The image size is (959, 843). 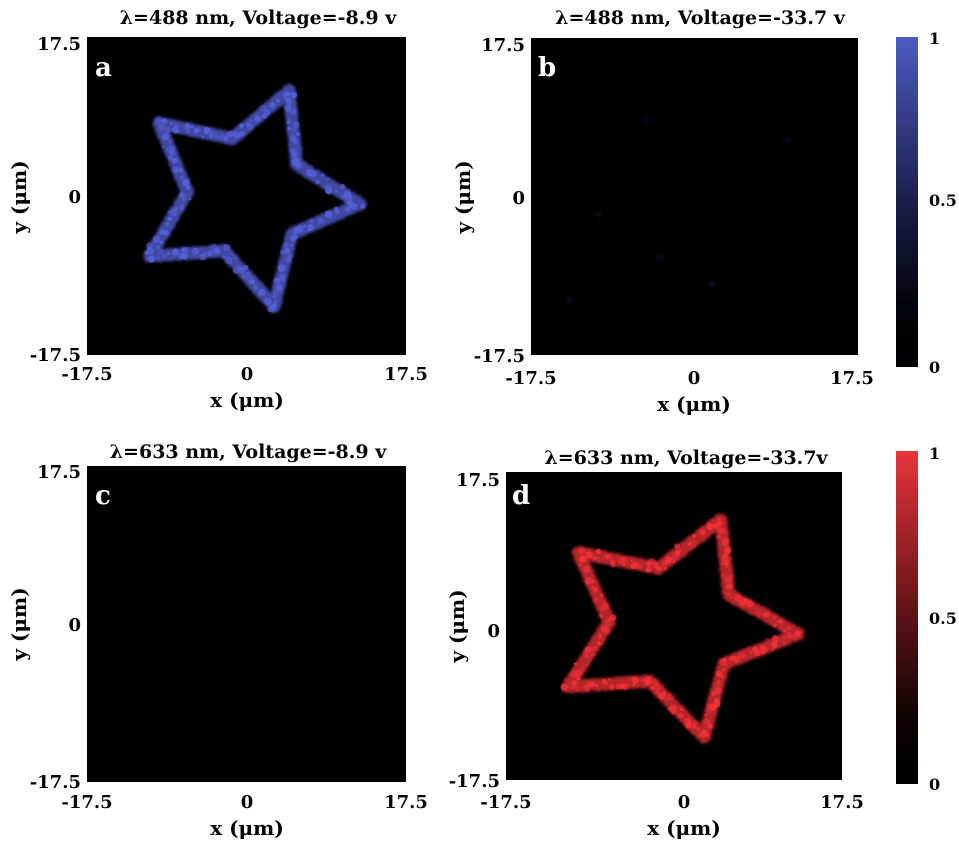 What do you see at coordinates (503, 45) in the screenshot?
I see `panel-b-ytick-top: 17.5` at bounding box center [503, 45].